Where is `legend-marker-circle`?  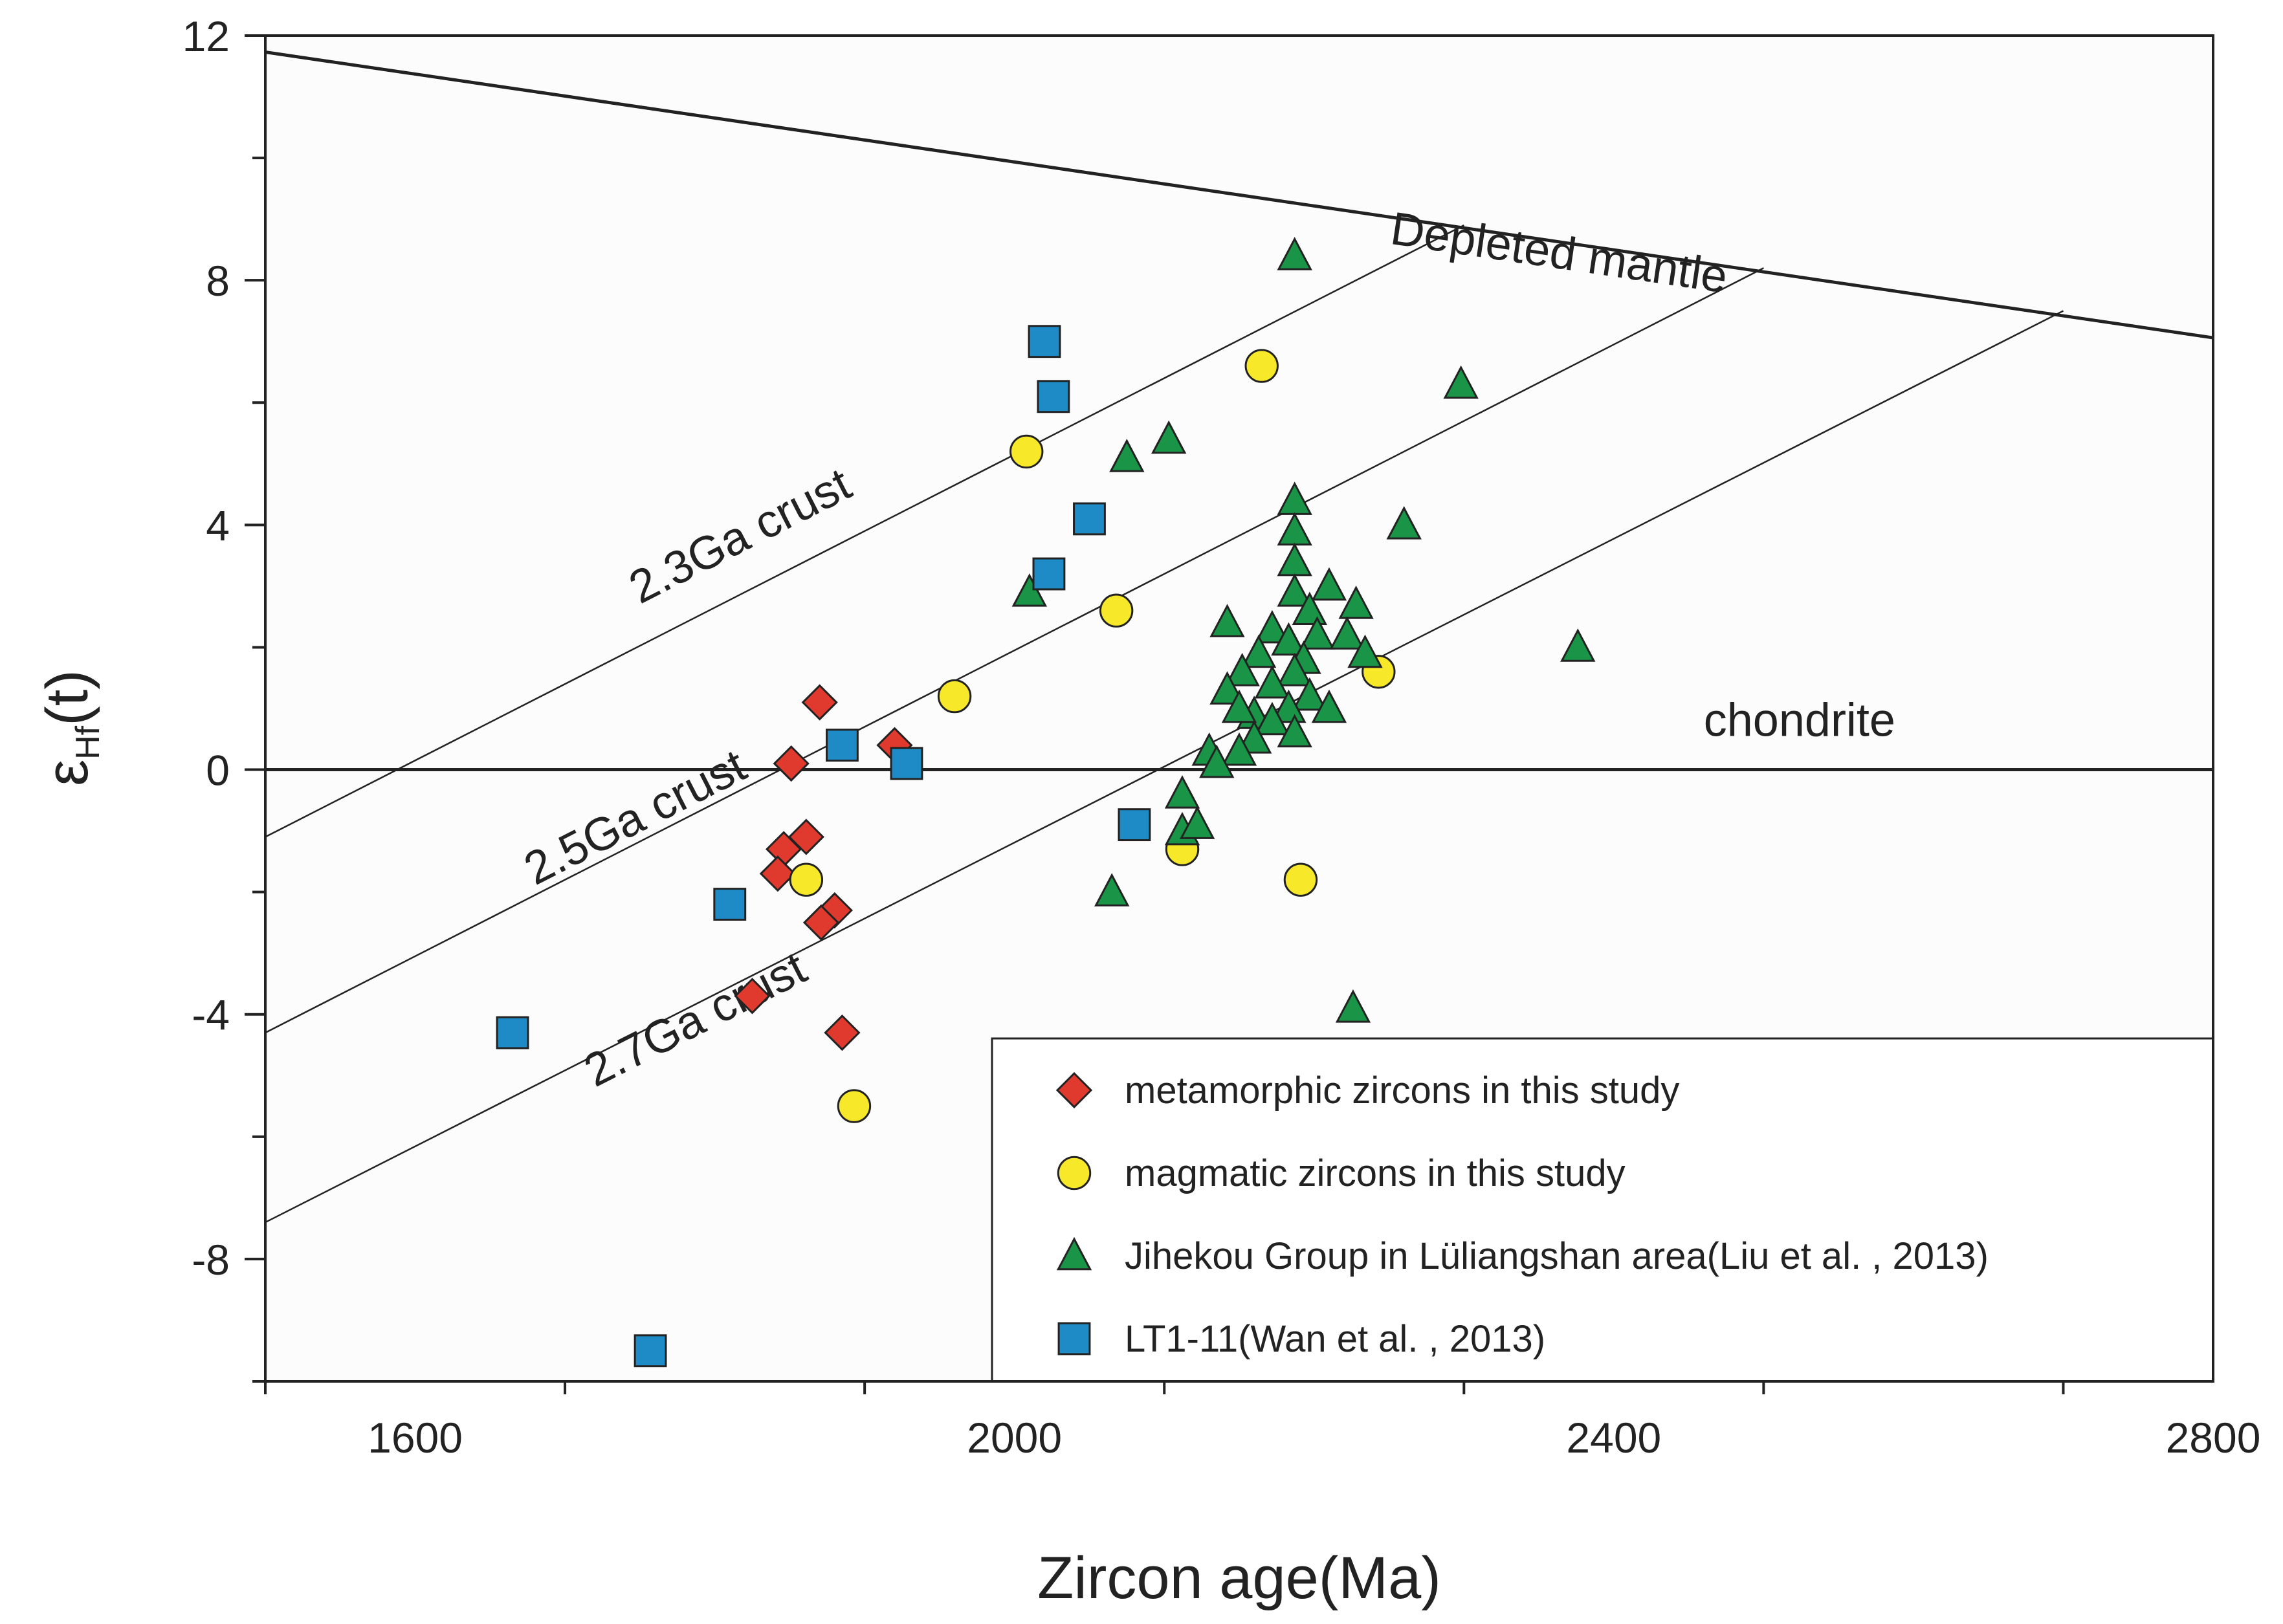 legend-marker-circle is located at coordinates (1074, 1174).